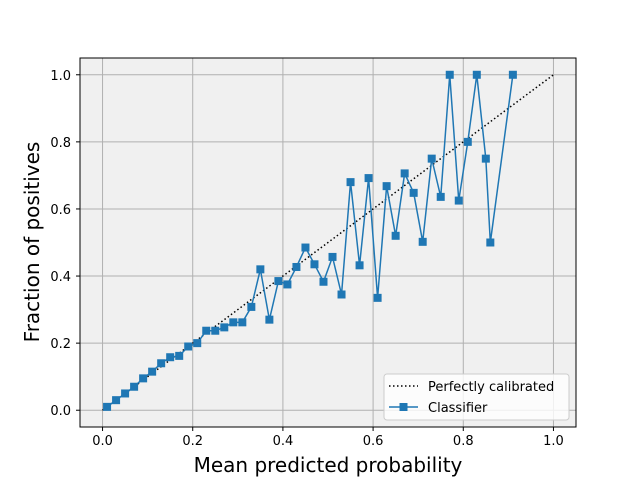 The height and width of the screenshot is (480, 640). What do you see at coordinates (60, 277) in the screenshot?
I see `y-tick-label: 0.4` at bounding box center [60, 277].